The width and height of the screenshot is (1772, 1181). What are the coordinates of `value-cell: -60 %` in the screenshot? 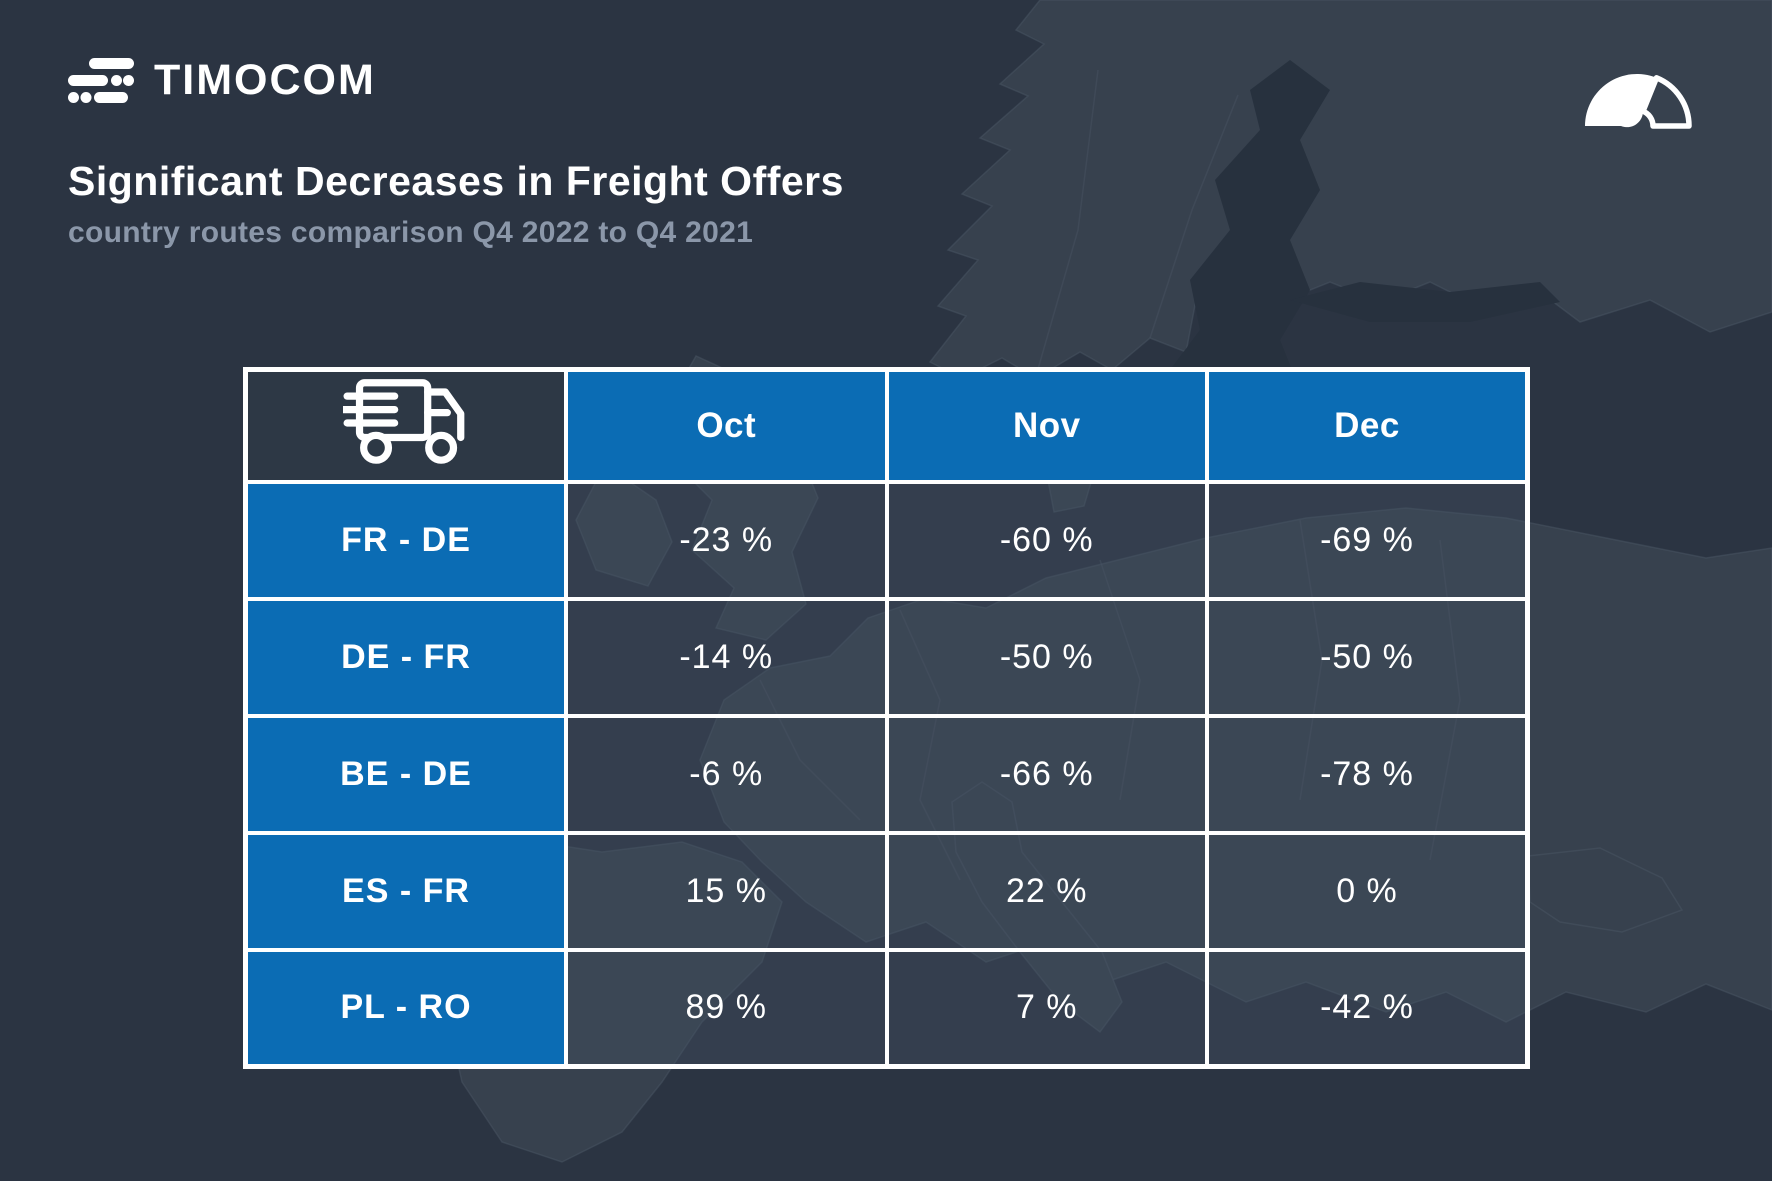 It's located at (1046, 540).